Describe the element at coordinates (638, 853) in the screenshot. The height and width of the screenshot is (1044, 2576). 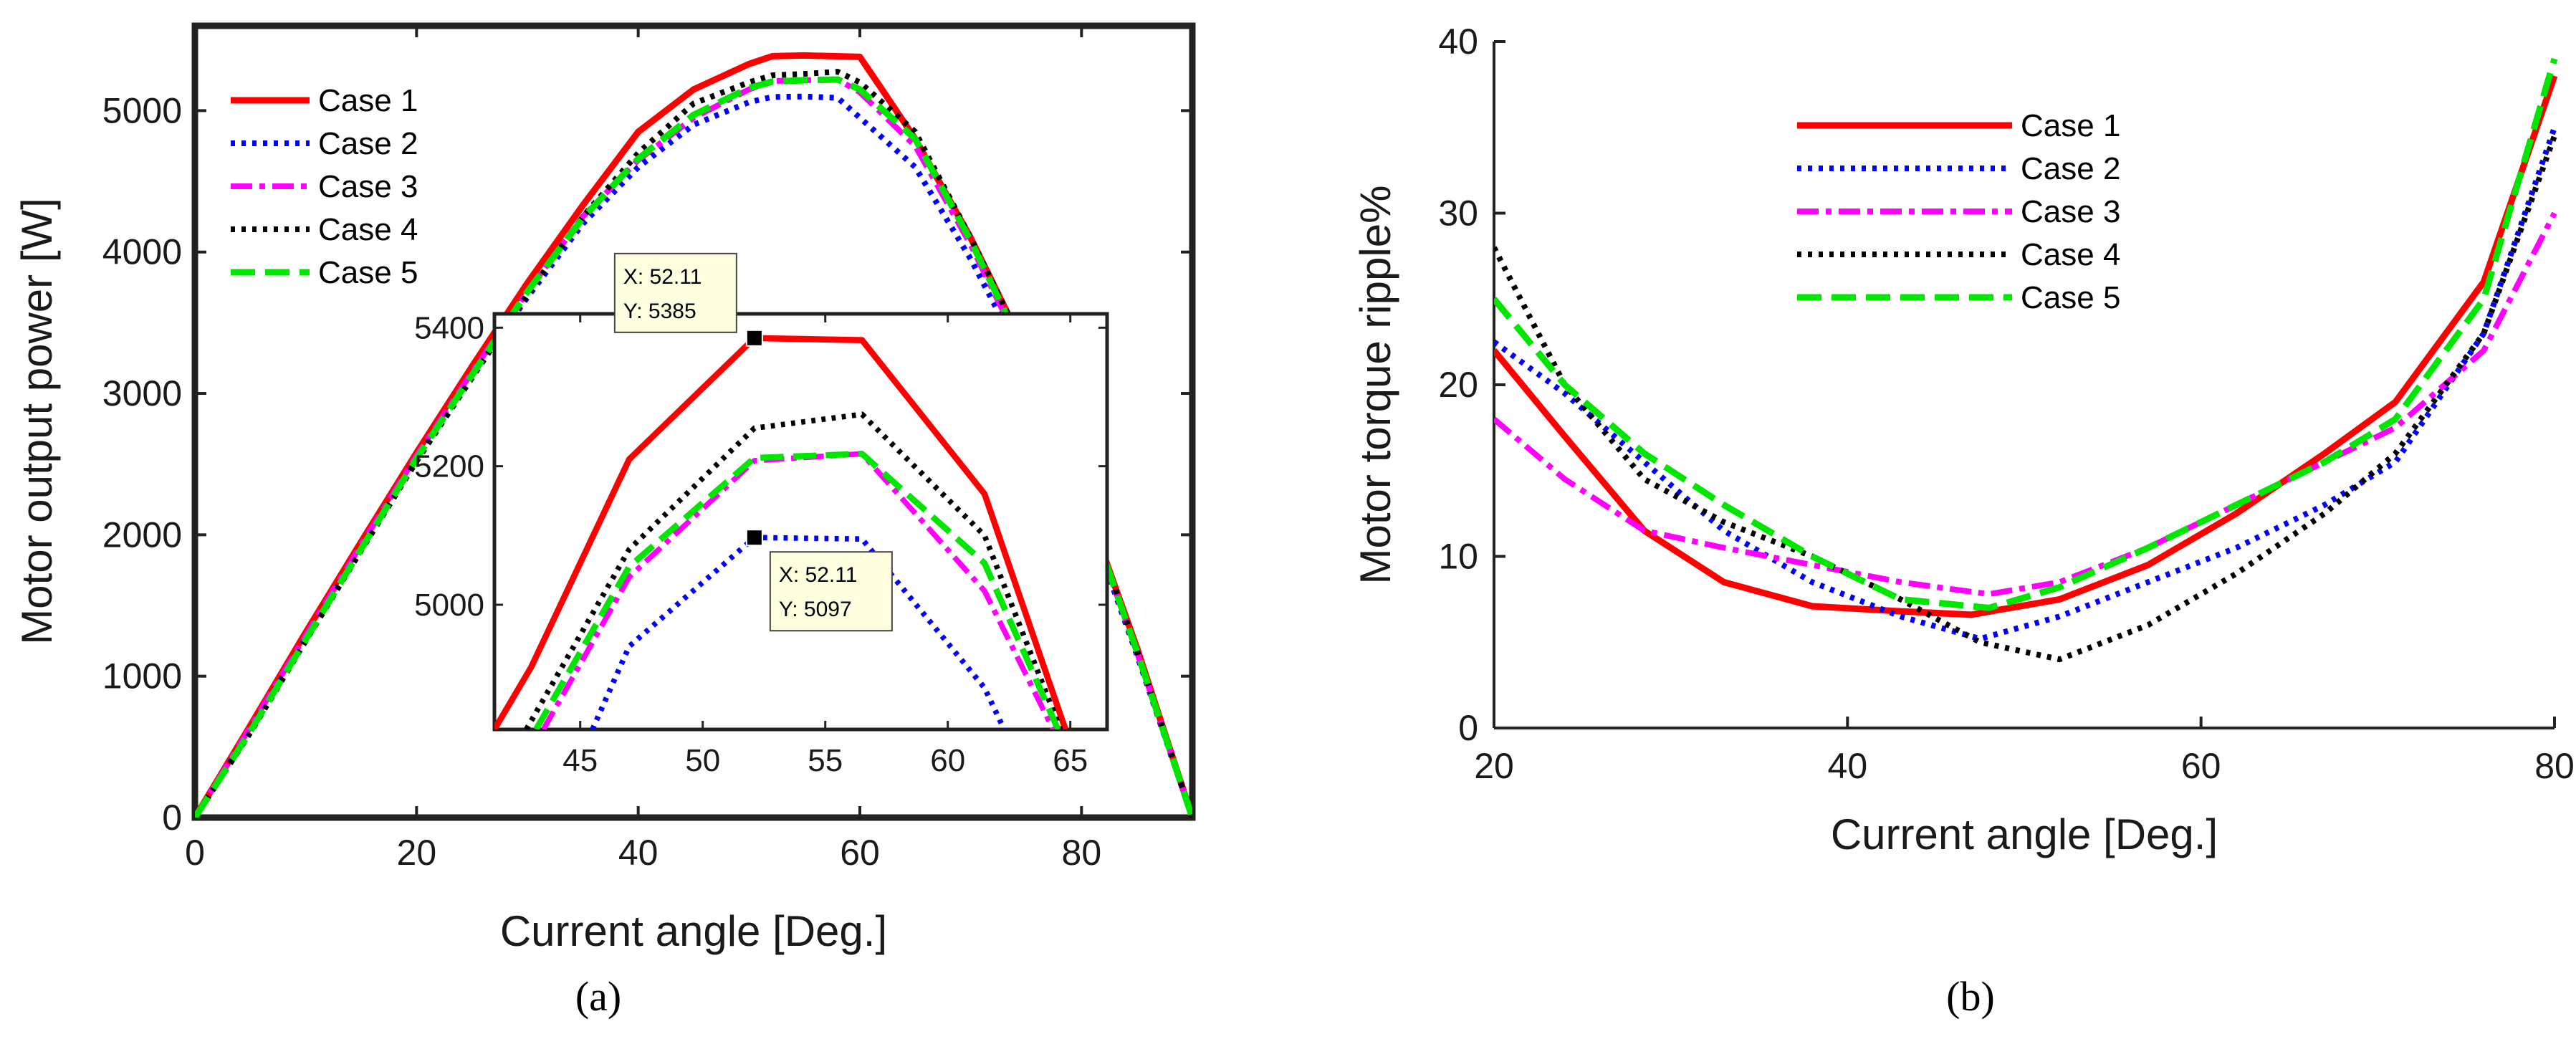
I see `chart-a-x-tick-label: 40` at that location.